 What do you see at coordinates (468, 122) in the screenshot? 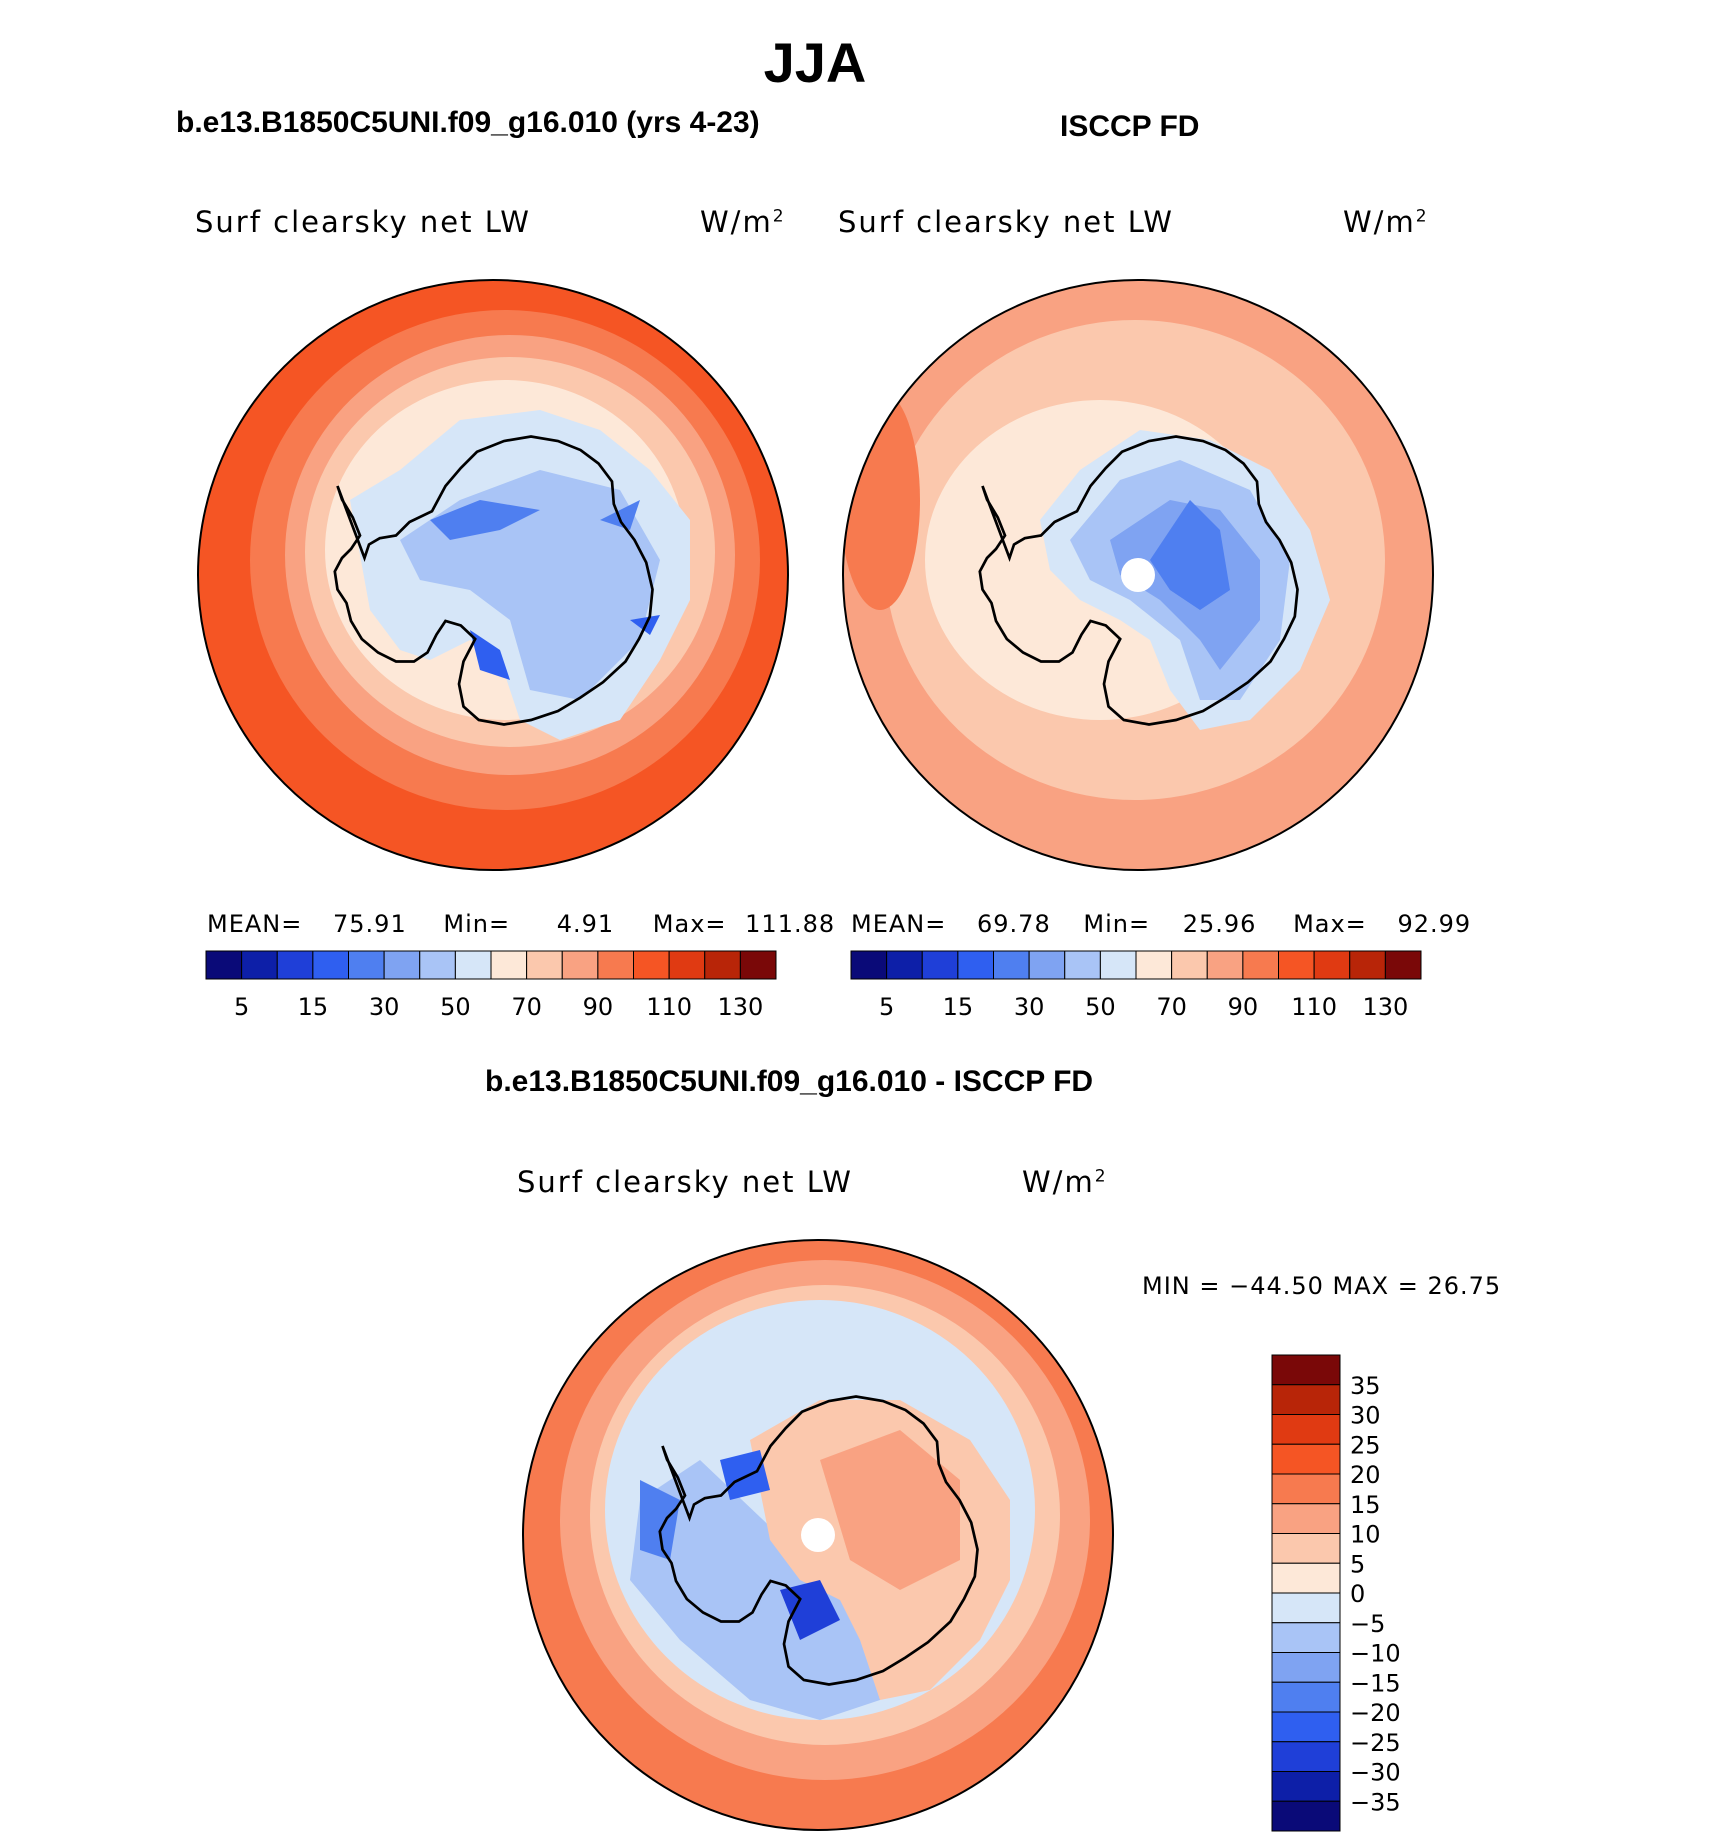
I see `panel-model-header: b.e13.B1850C5UNI.f09_g16.010 (yrs 4-23)` at bounding box center [468, 122].